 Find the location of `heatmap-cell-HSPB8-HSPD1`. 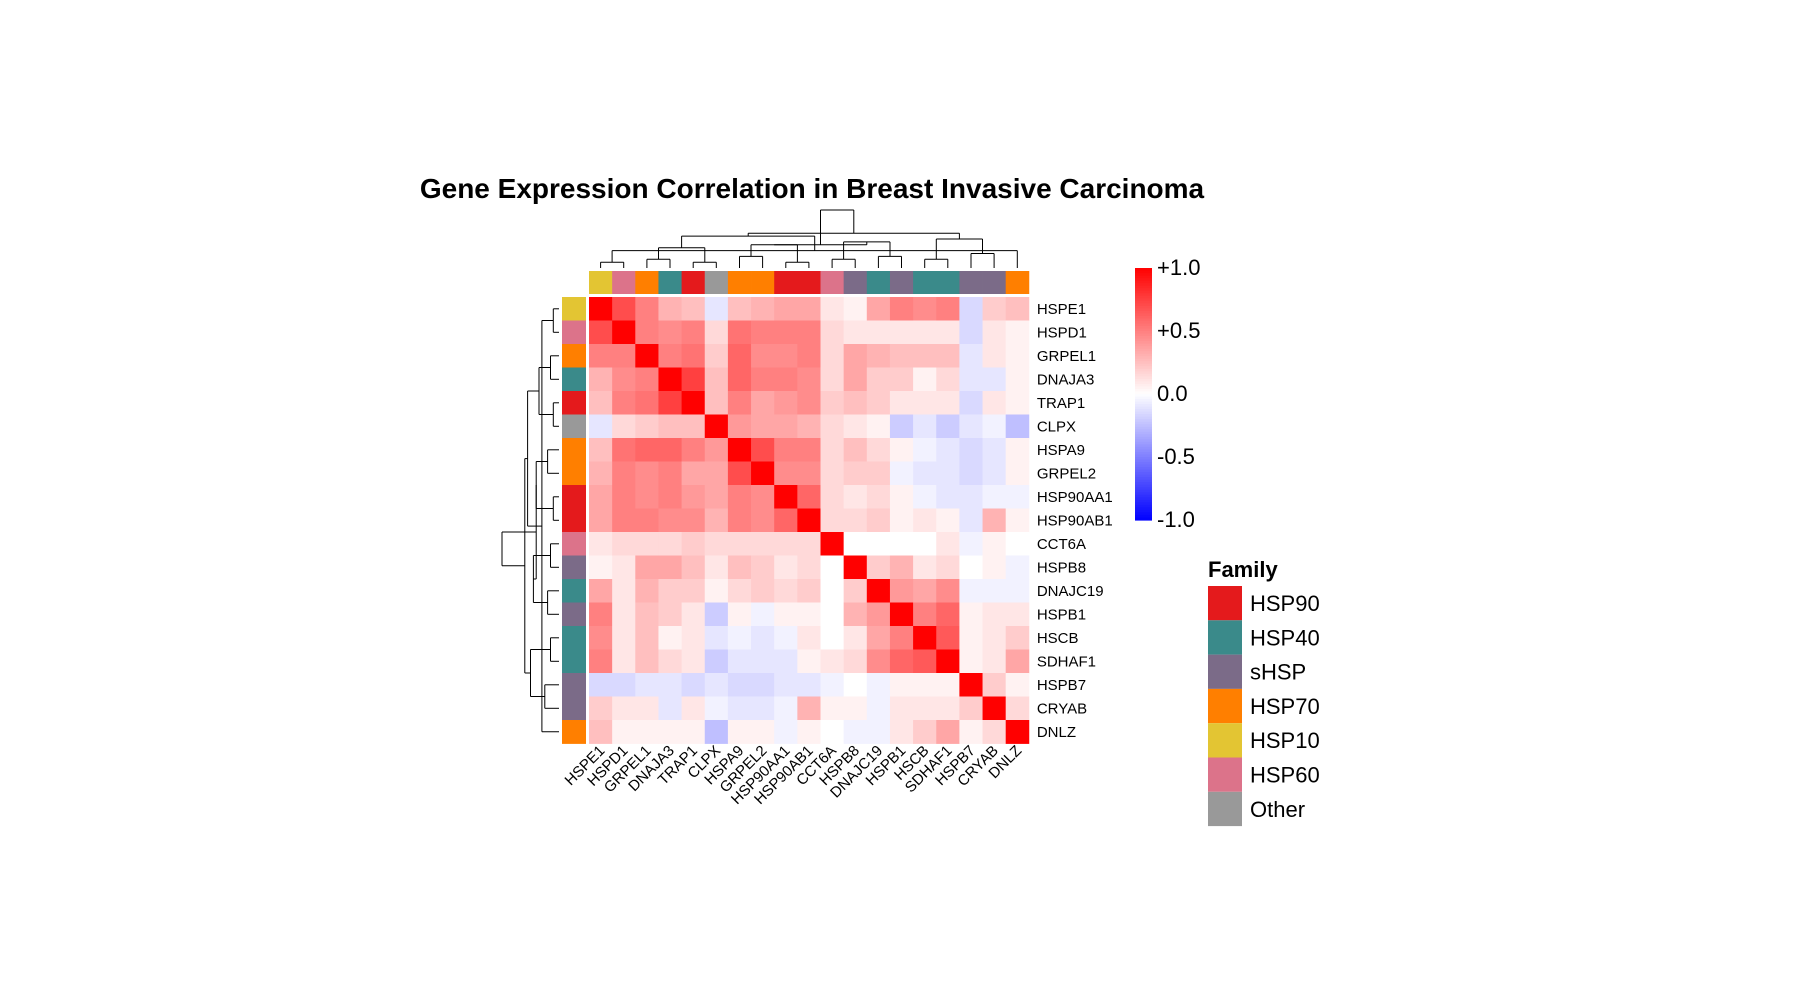

heatmap-cell-HSPB8-HSPD1 is located at coordinates (624, 567).